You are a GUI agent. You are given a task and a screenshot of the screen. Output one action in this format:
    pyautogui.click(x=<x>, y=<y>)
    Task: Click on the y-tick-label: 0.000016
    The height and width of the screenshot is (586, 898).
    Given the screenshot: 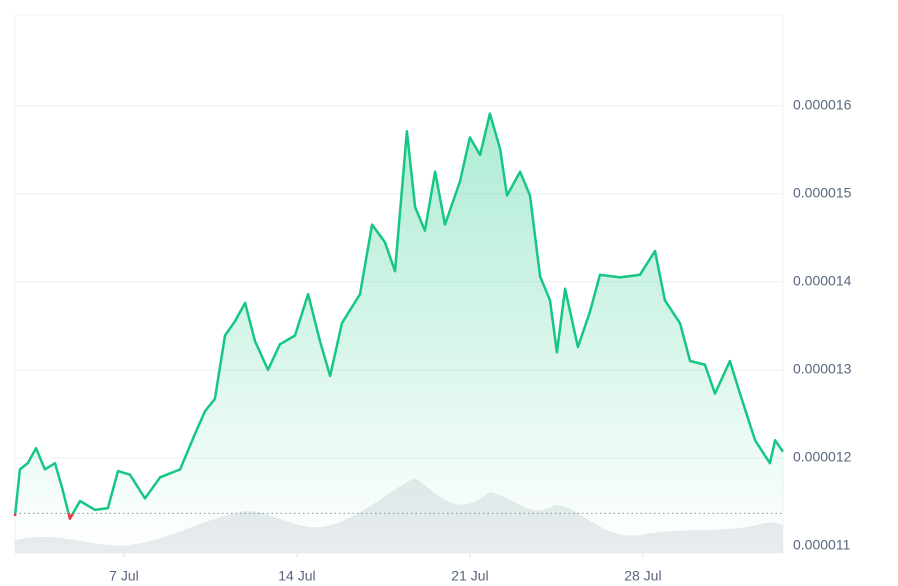 What is the action you would take?
    pyautogui.click(x=822, y=104)
    